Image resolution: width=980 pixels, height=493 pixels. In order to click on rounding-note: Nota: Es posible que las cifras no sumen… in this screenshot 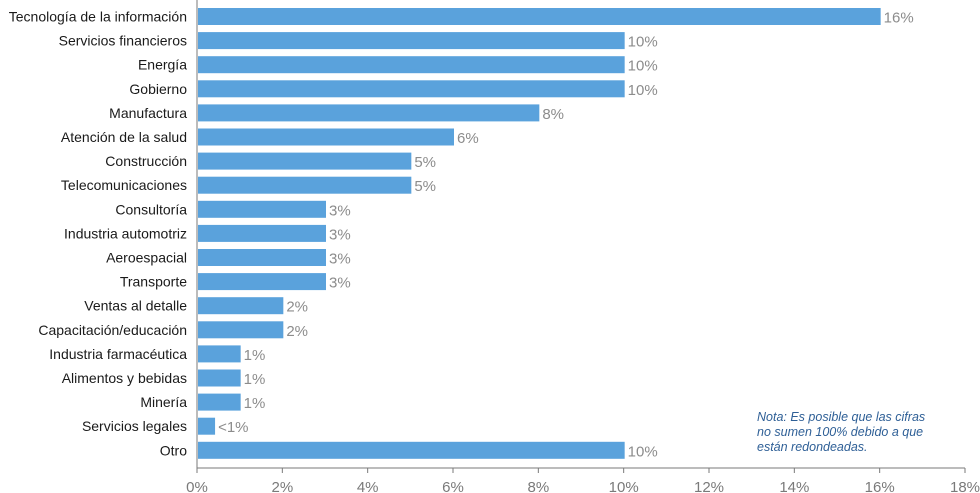, I will do `click(864, 432)`.